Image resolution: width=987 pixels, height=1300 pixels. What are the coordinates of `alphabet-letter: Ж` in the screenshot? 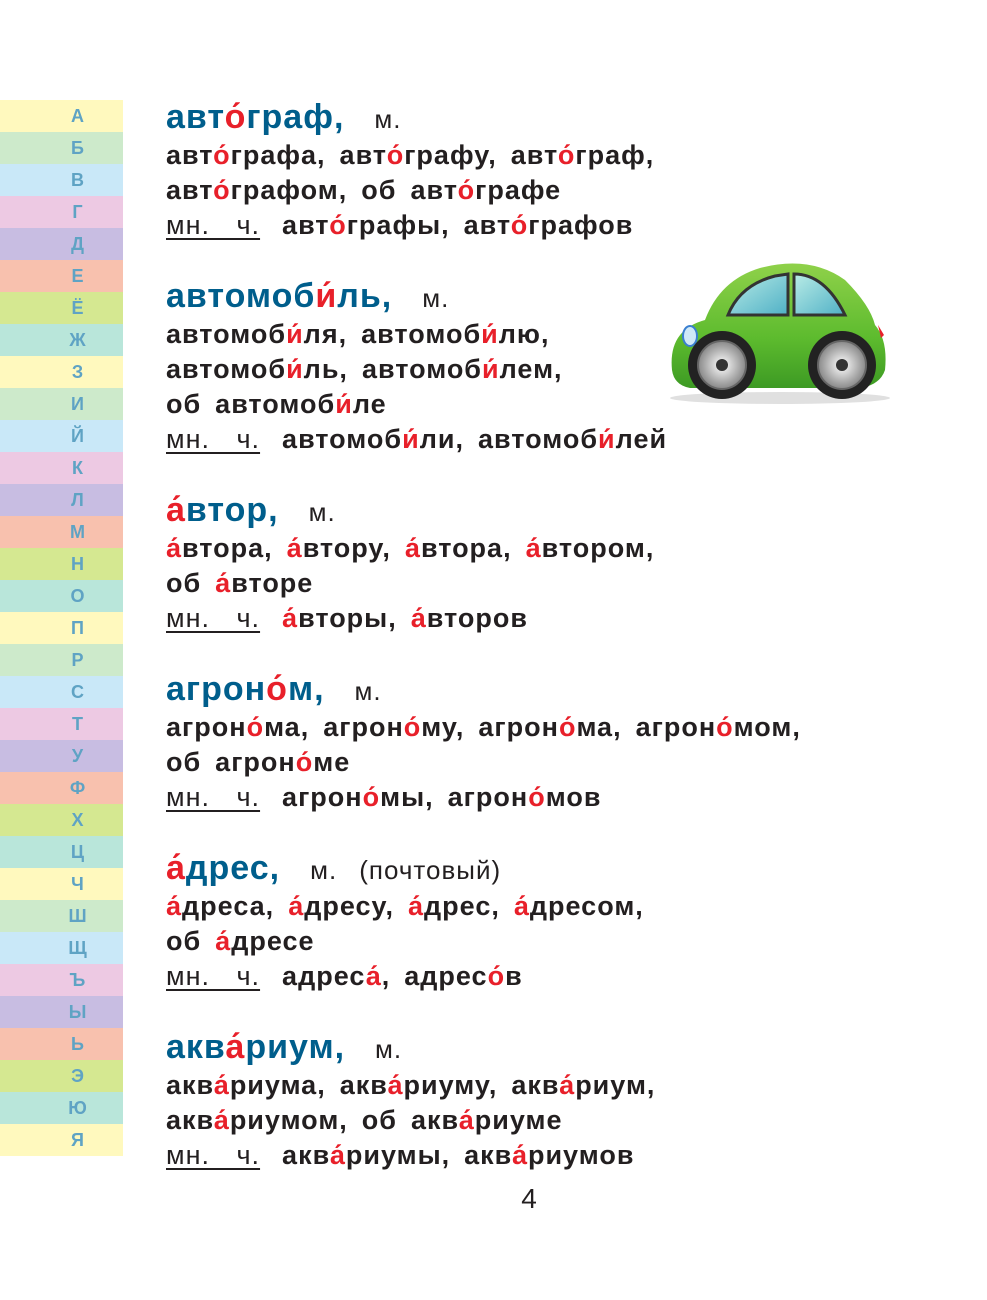 It's located at (61, 340).